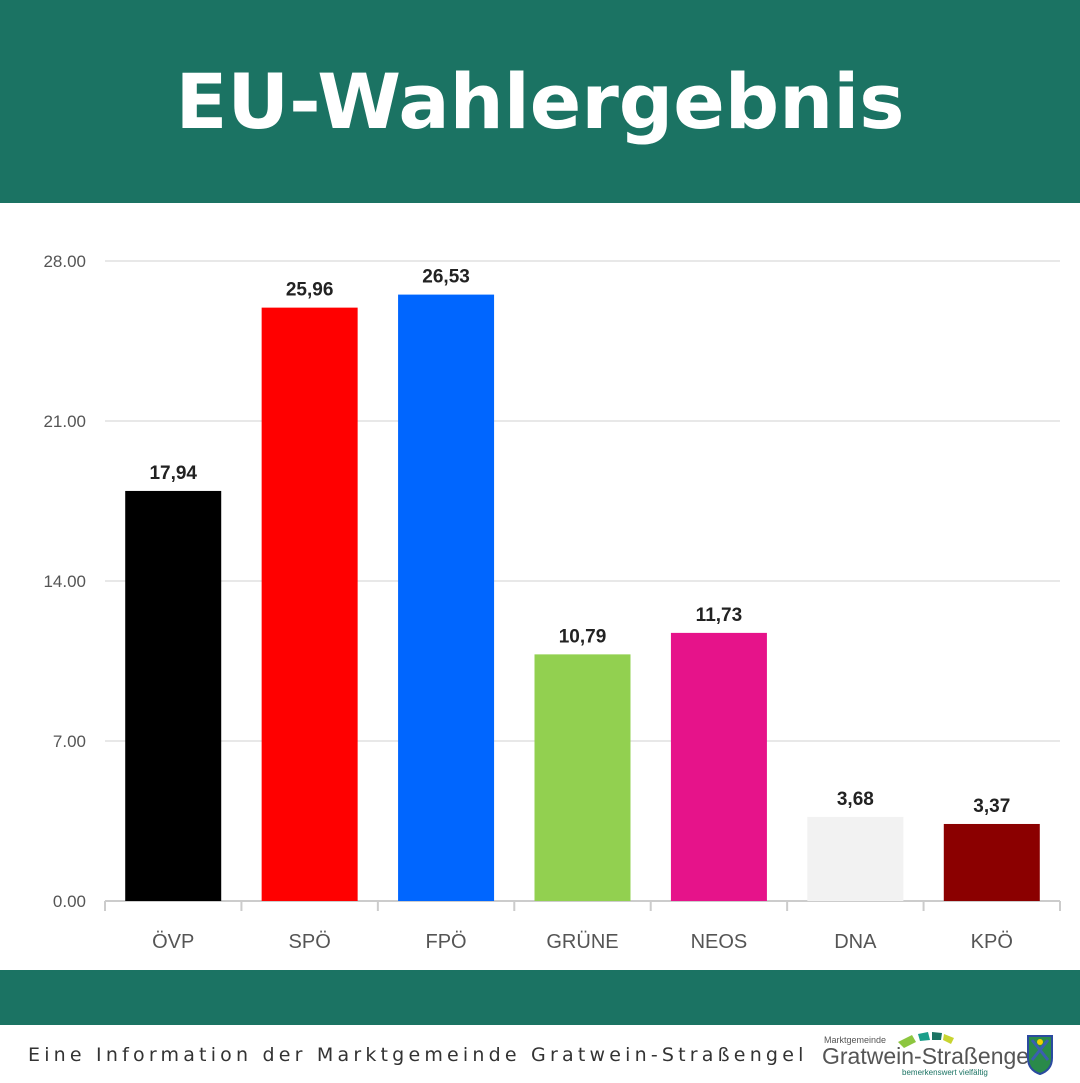  Describe the element at coordinates (173, 942) in the screenshot. I see `x-tick-label: ÖVP` at that location.